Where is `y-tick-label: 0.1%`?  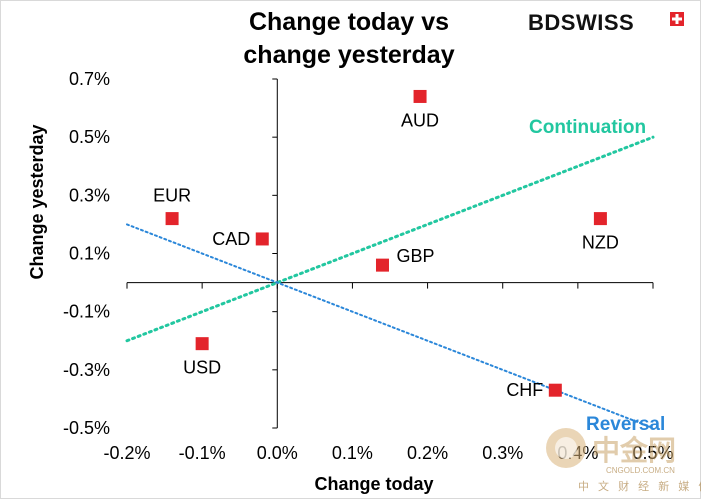 y-tick-label: 0.1% is located at coordinates (89, 254).